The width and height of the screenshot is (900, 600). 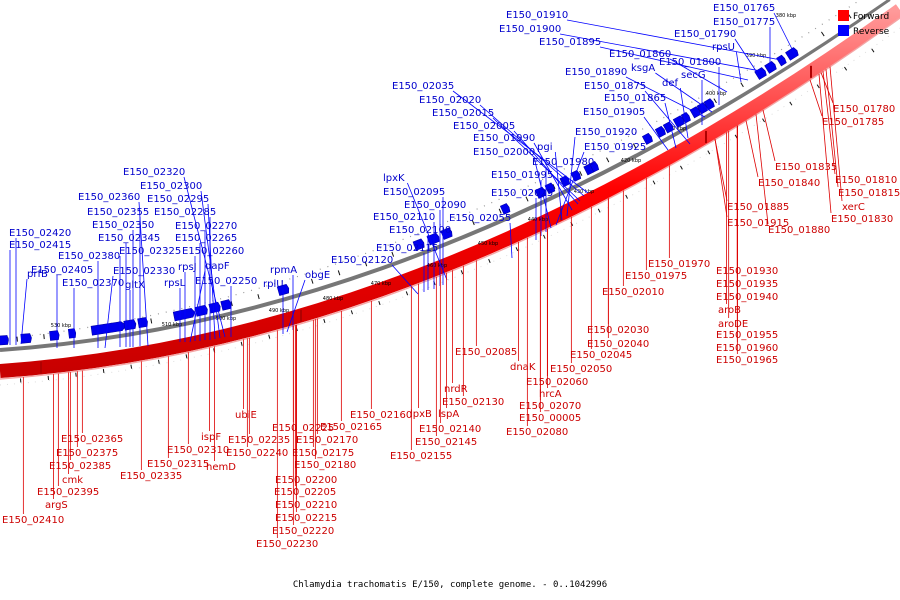 What do you see at coordinates (72, 480) in the screenshot?
I see `forward-gene-label: cmk` at bounding box center [72, 480].